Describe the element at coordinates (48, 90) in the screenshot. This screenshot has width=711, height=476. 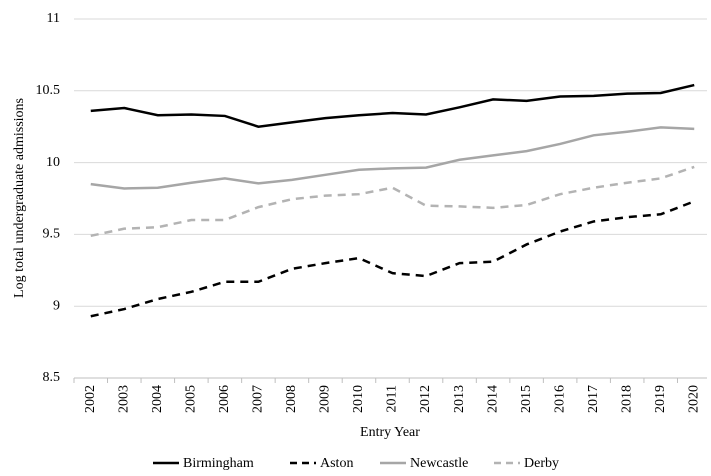
I see `y-tick-label: 10.5` at that location.